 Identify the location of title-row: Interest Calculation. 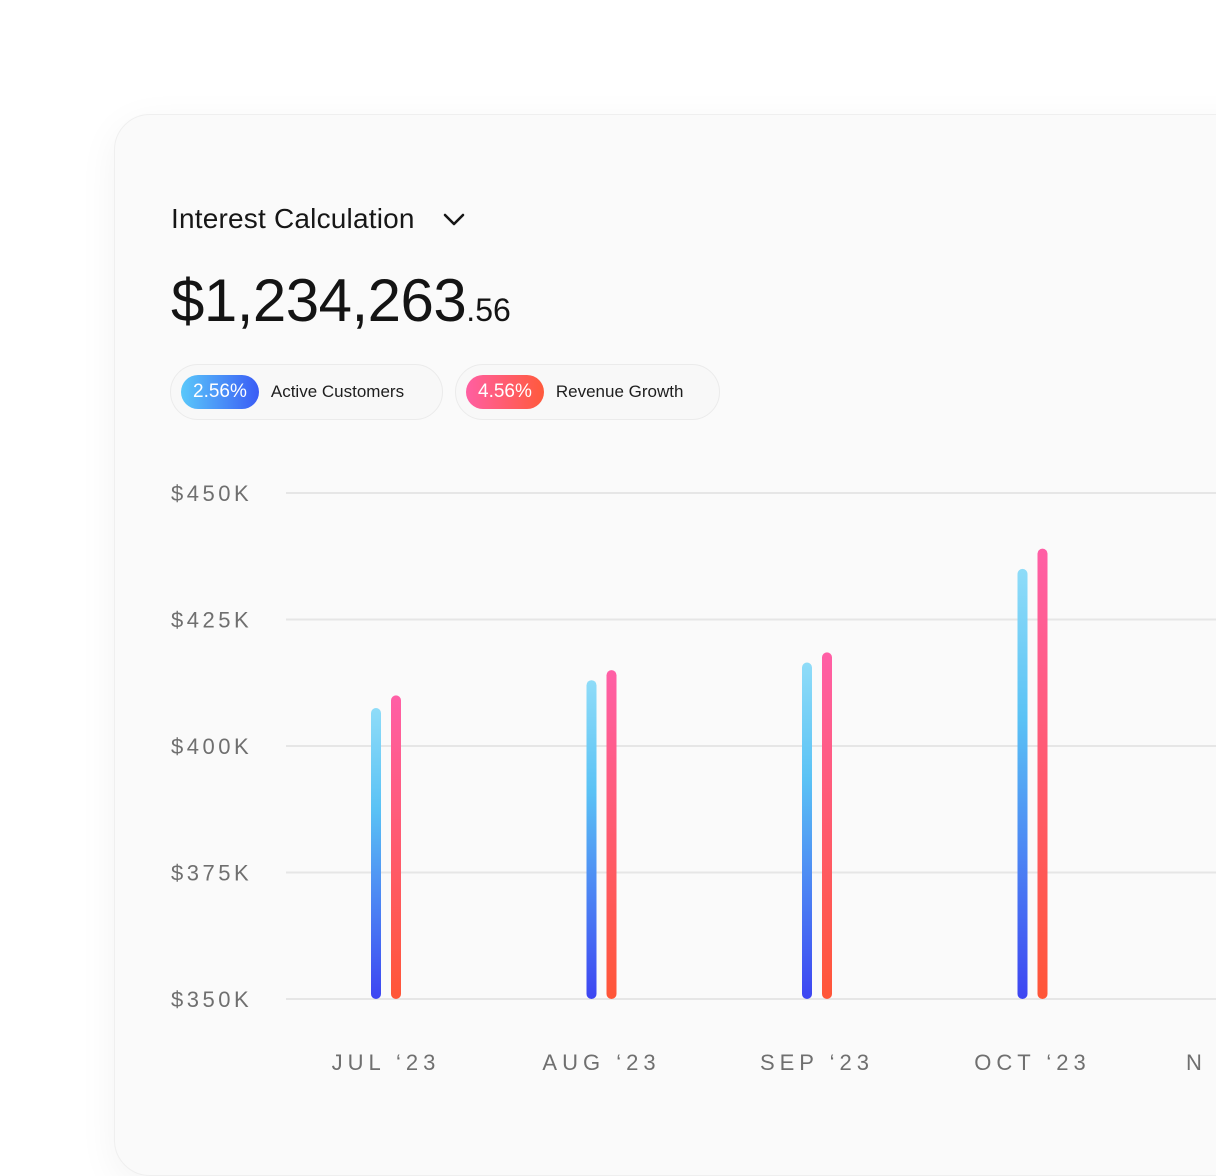
(319, 219).